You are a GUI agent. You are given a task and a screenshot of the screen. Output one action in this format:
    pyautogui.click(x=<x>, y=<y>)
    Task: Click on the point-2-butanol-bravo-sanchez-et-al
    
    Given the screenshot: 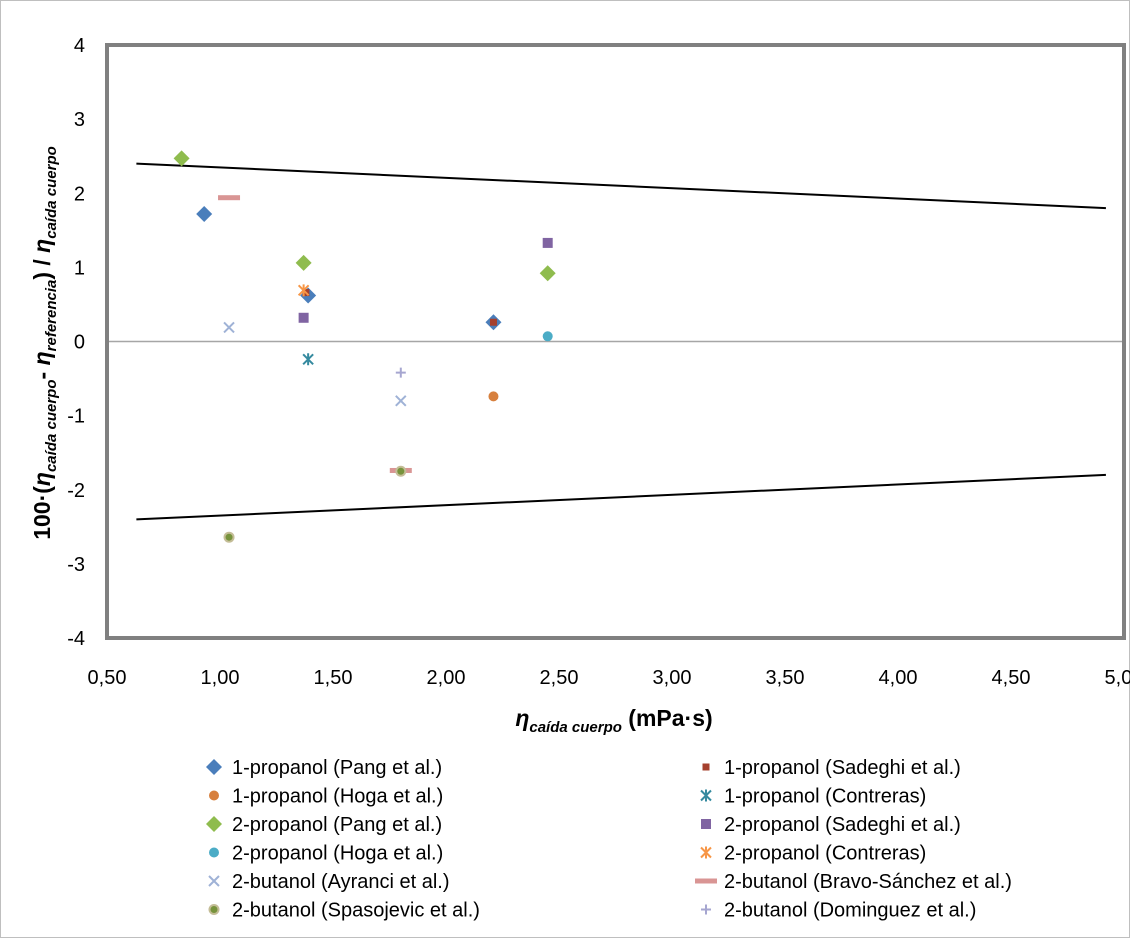 What is the action you would take?
    pyautogui.click(x=229, y=198)
    